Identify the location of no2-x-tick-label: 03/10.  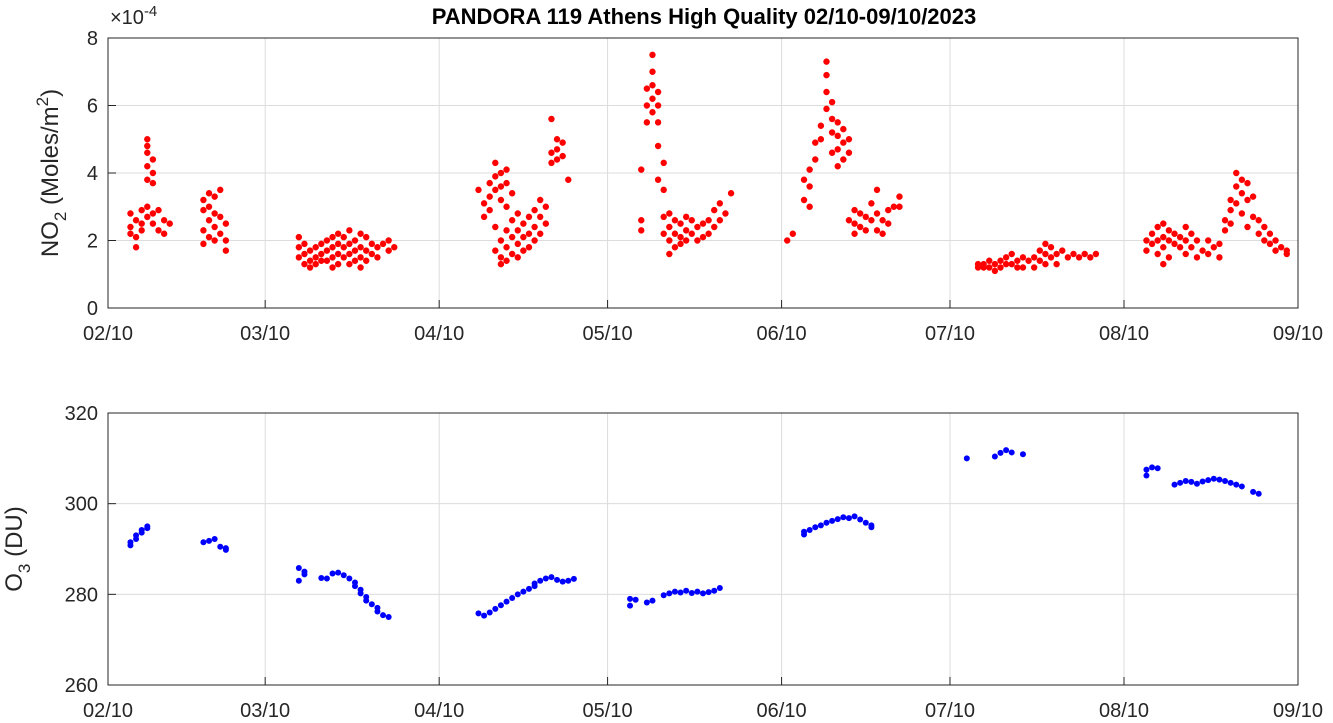
(265, 334).